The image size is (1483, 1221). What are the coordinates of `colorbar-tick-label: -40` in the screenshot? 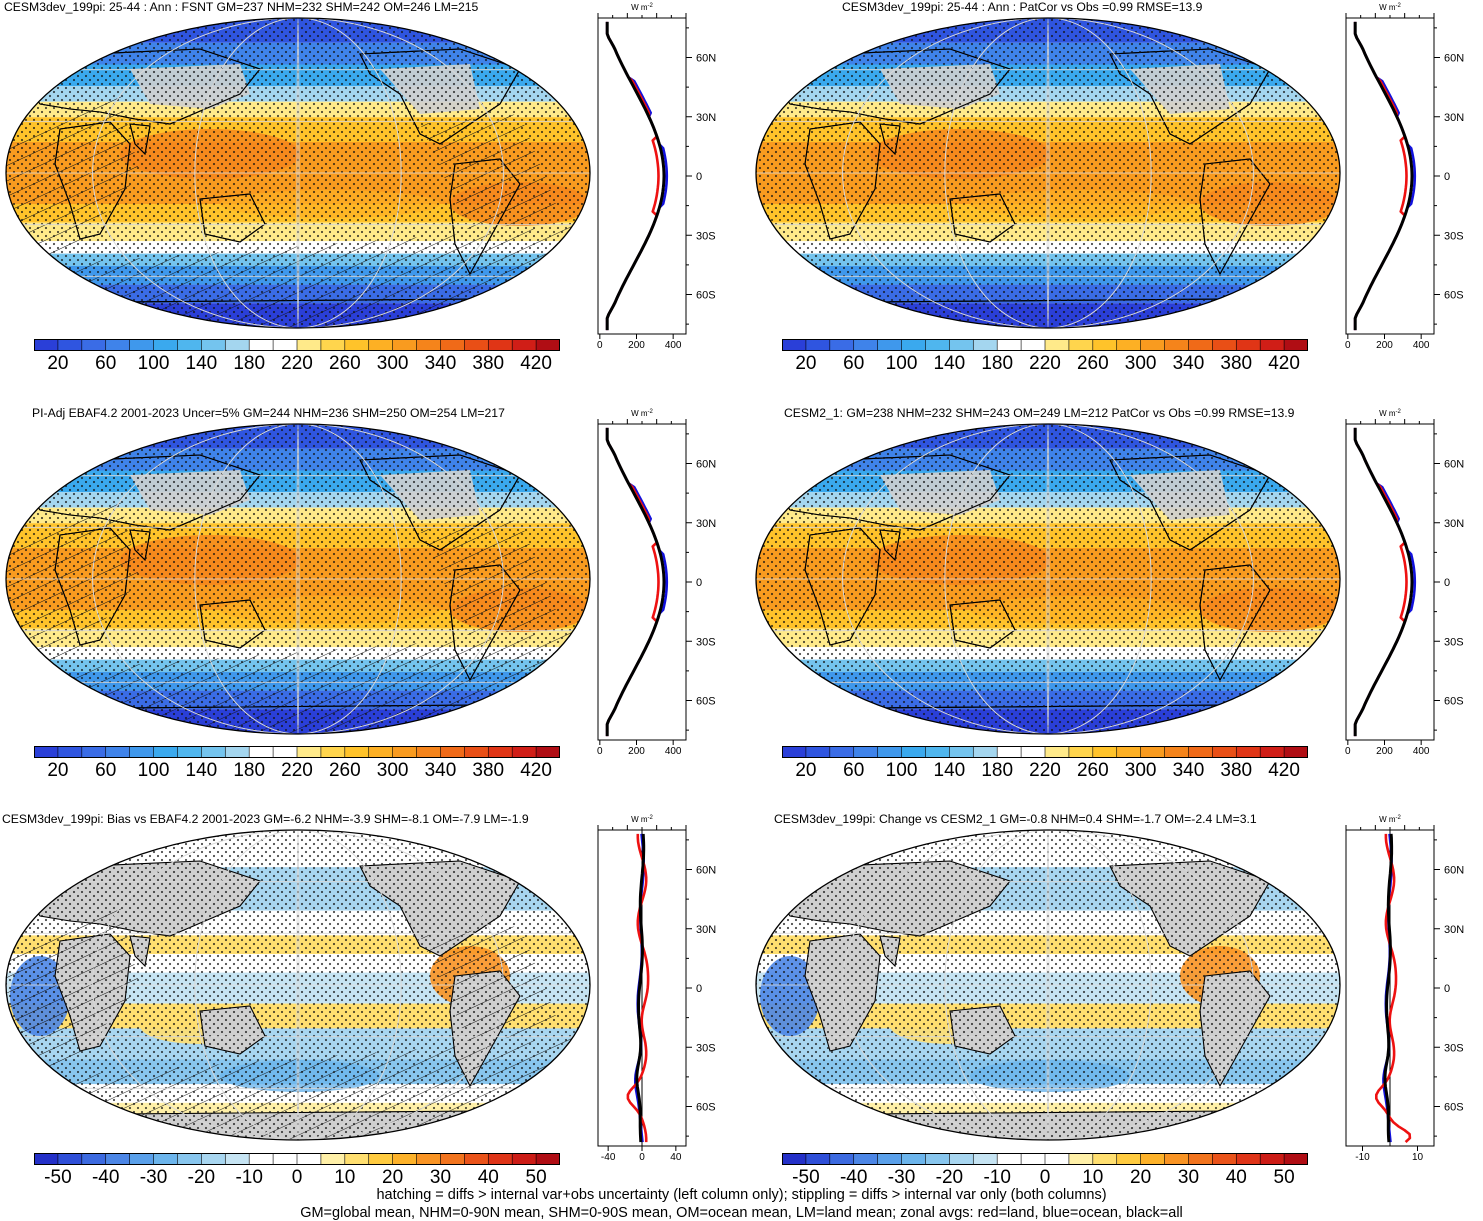 It's located at (105, 1177).